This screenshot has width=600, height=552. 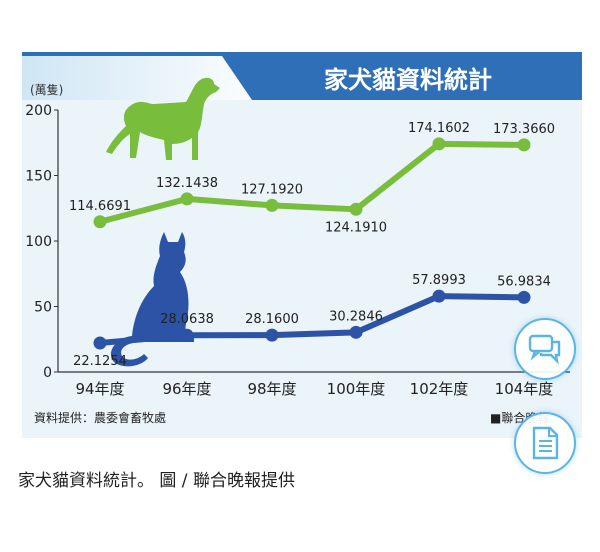 I want to click on data-label: 56.9834, so click(x=524, y=281).